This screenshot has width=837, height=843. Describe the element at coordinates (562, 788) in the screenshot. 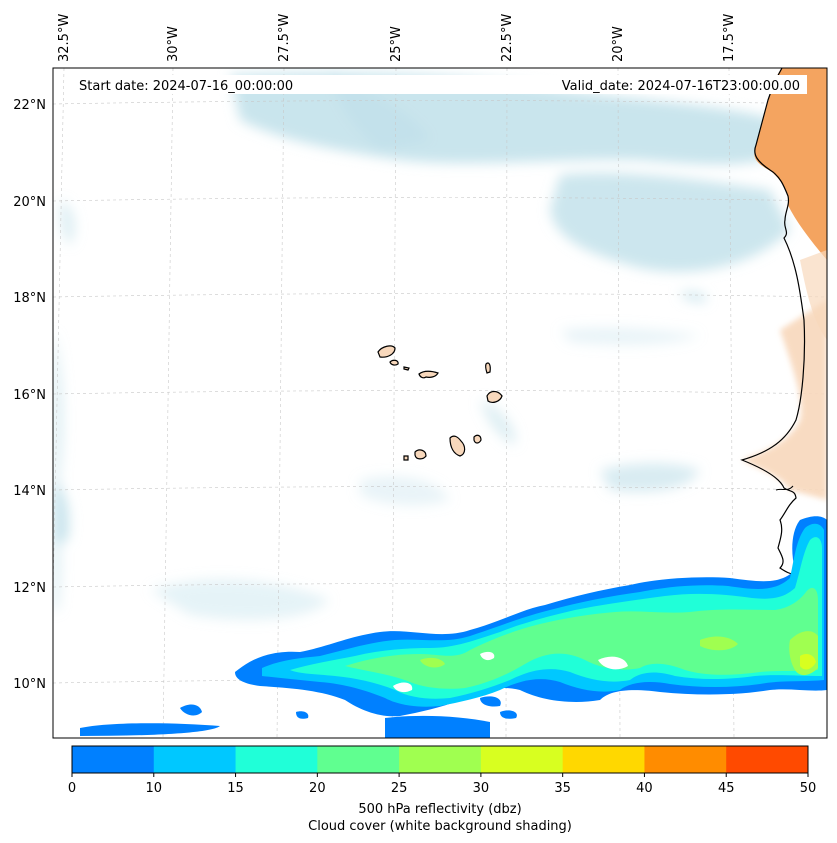

I see `colorbar-tick-label: 35` at that location.